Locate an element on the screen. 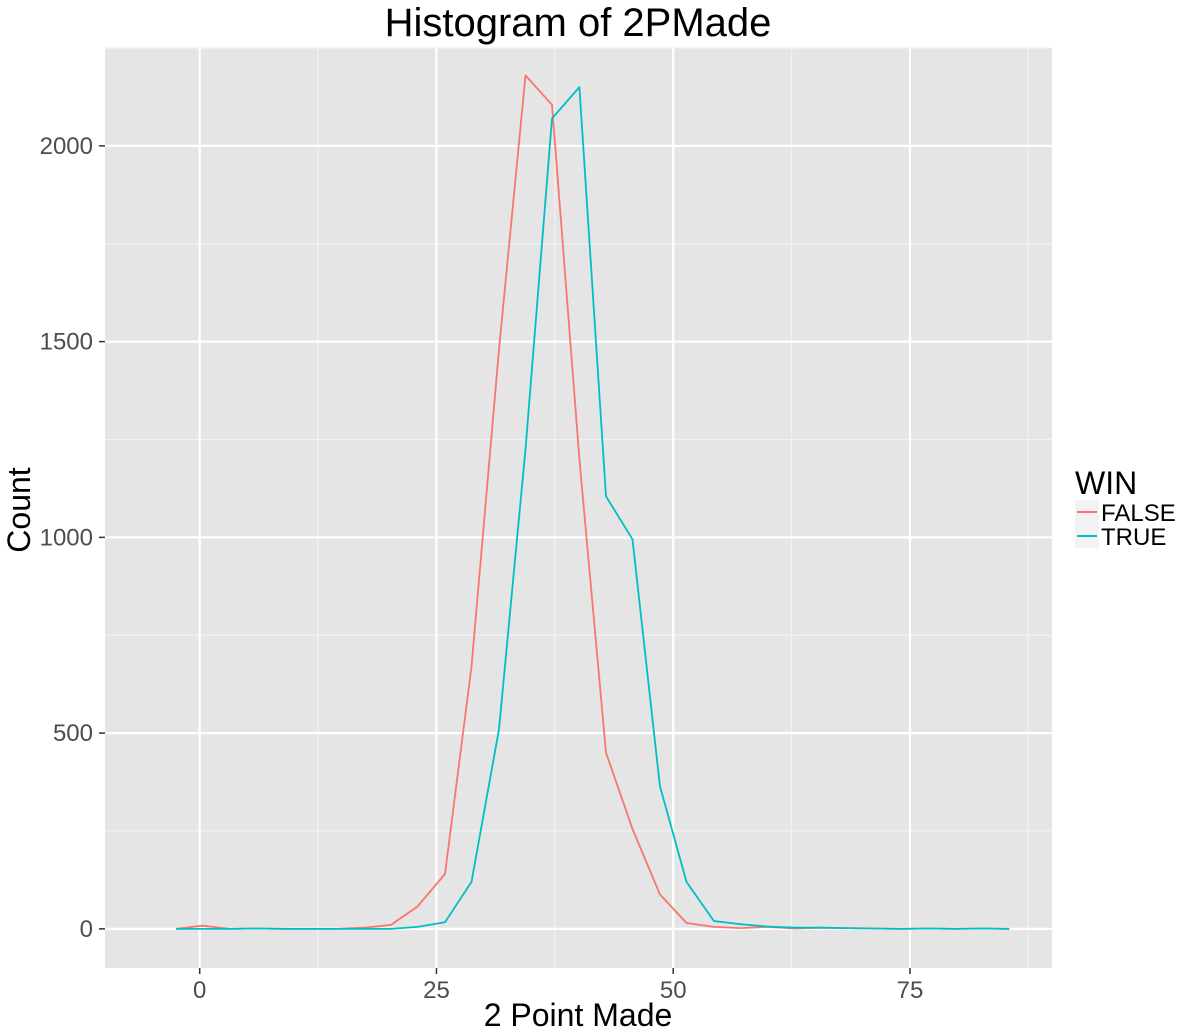 This screenshot has height=1034, width=1200. y-tick-label: 0 is located at coordinates (86, 929).